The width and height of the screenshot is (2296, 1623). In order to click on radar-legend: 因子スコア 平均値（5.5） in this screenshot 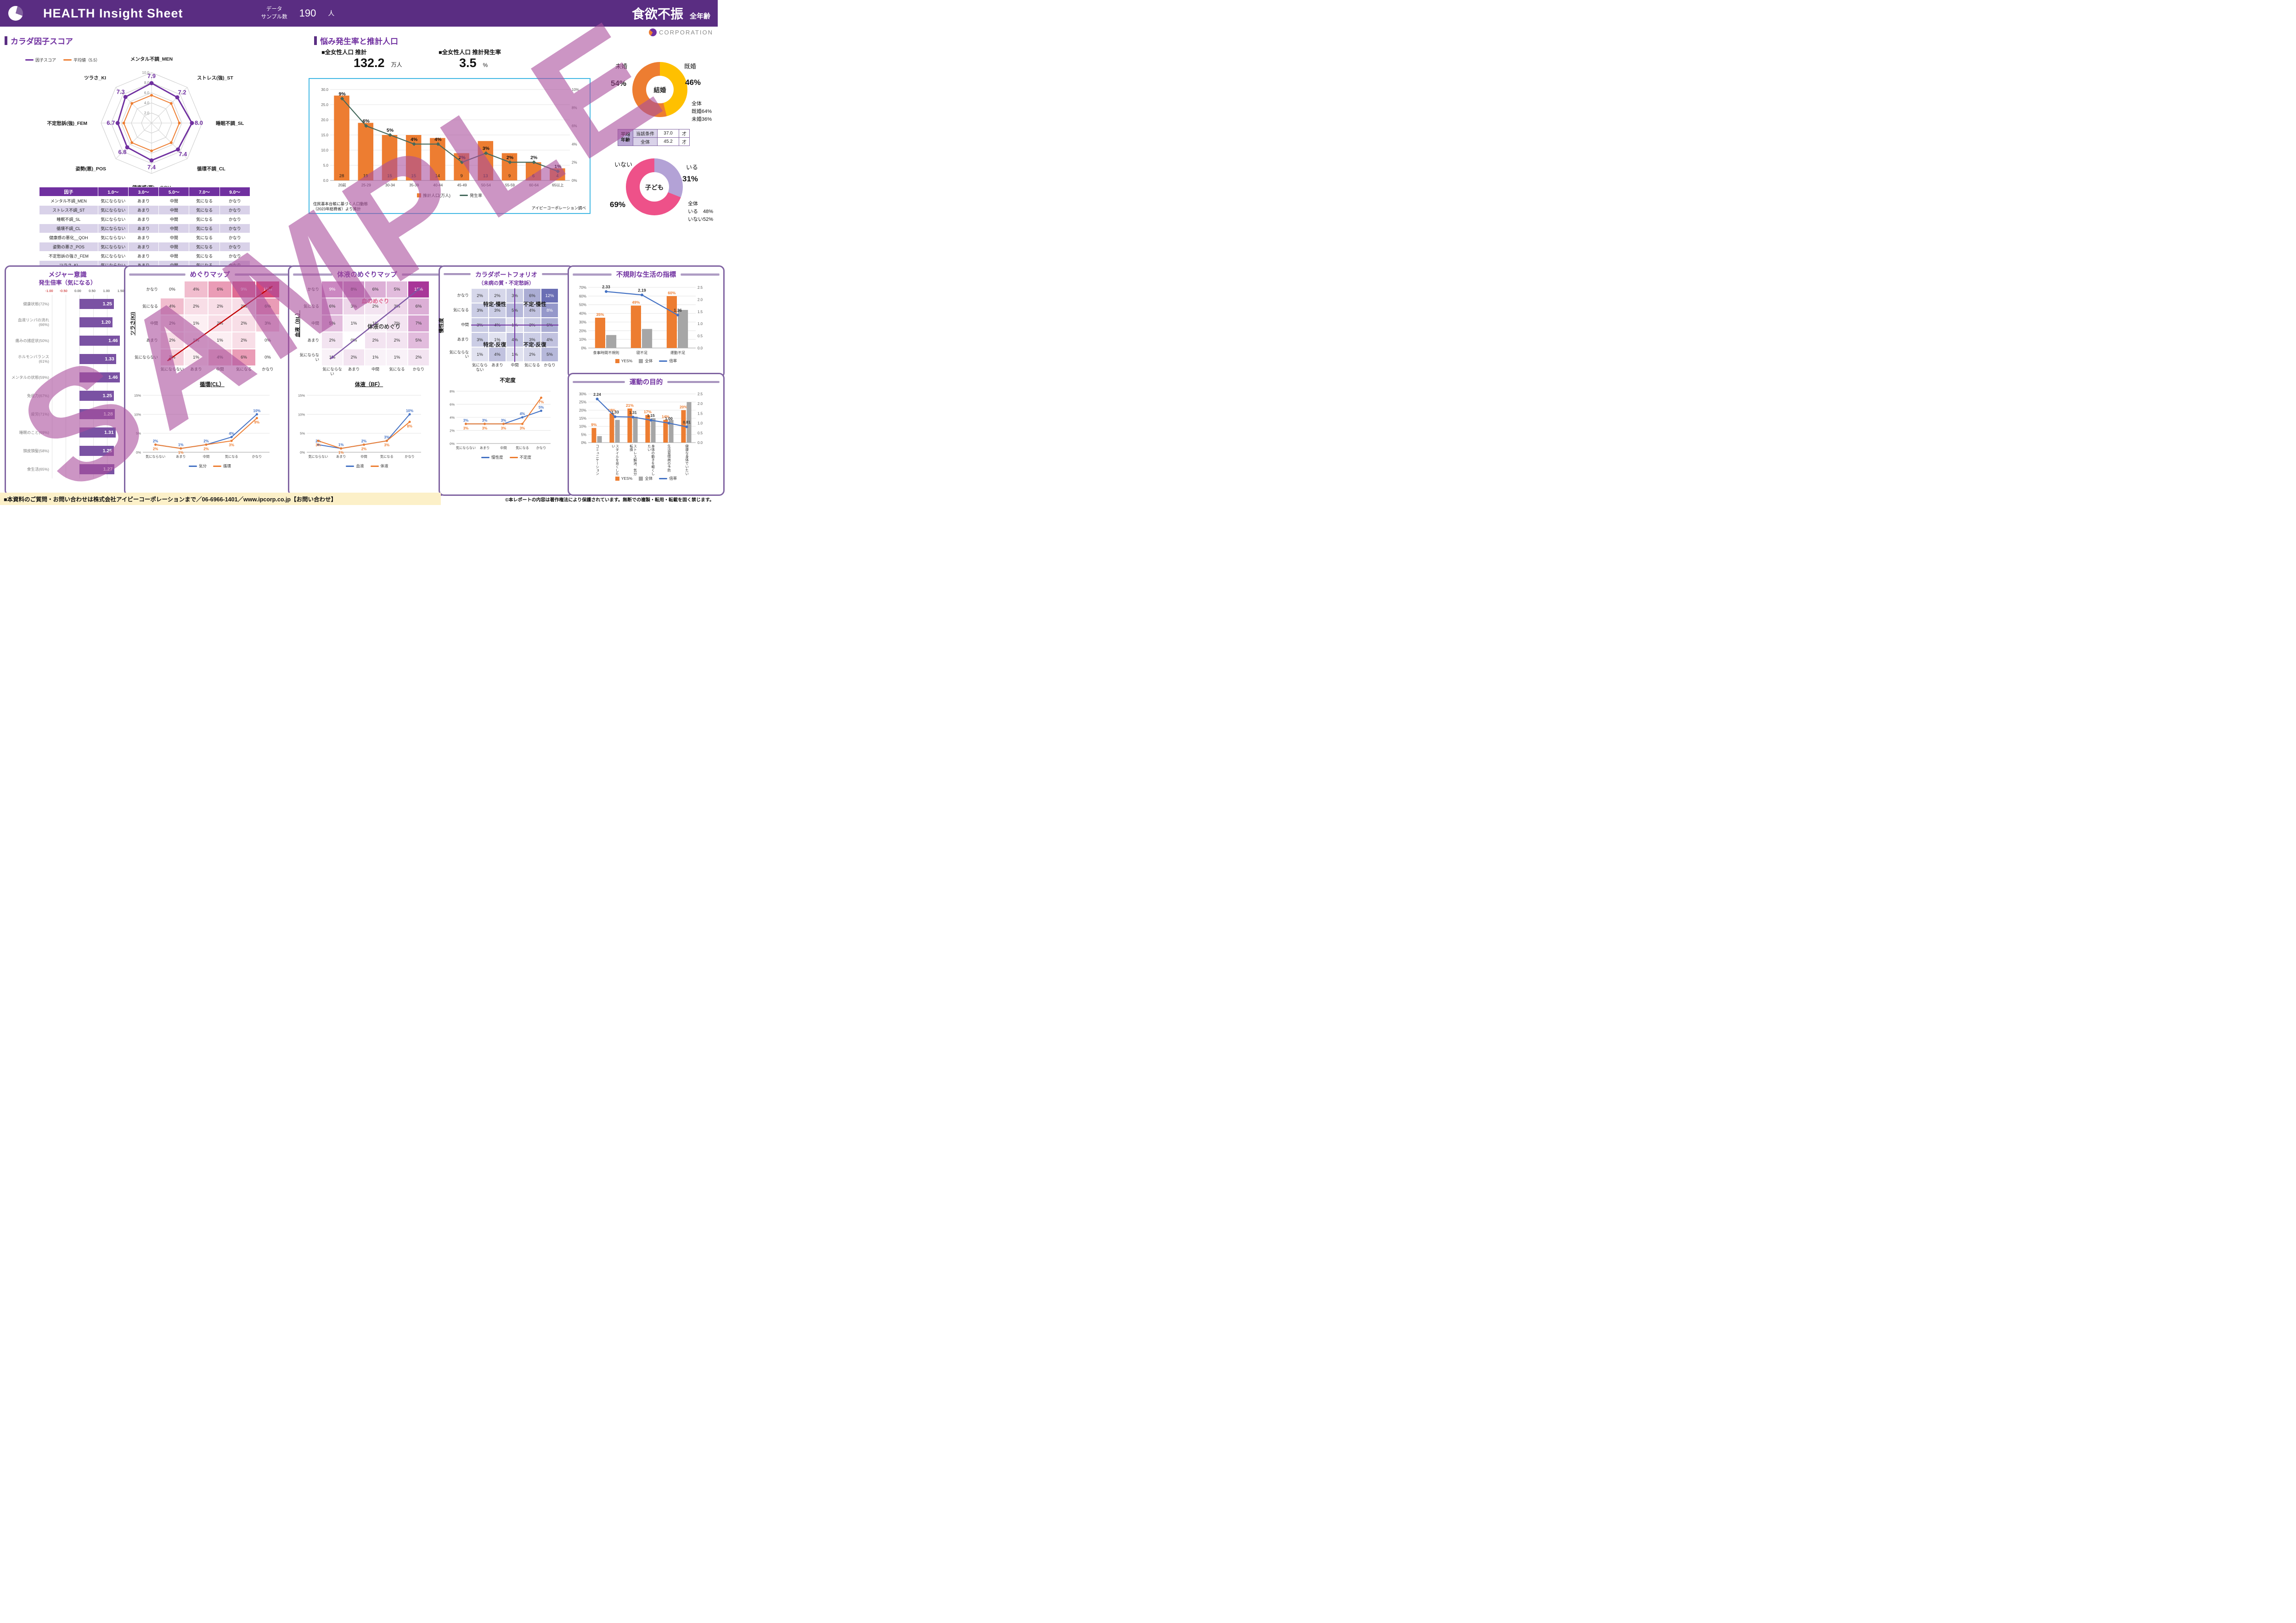, I will do `click(62, 60)`.